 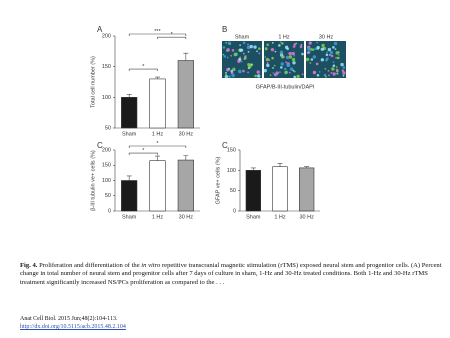 I want to click on panel-label: A, so click(x=100, y=29).